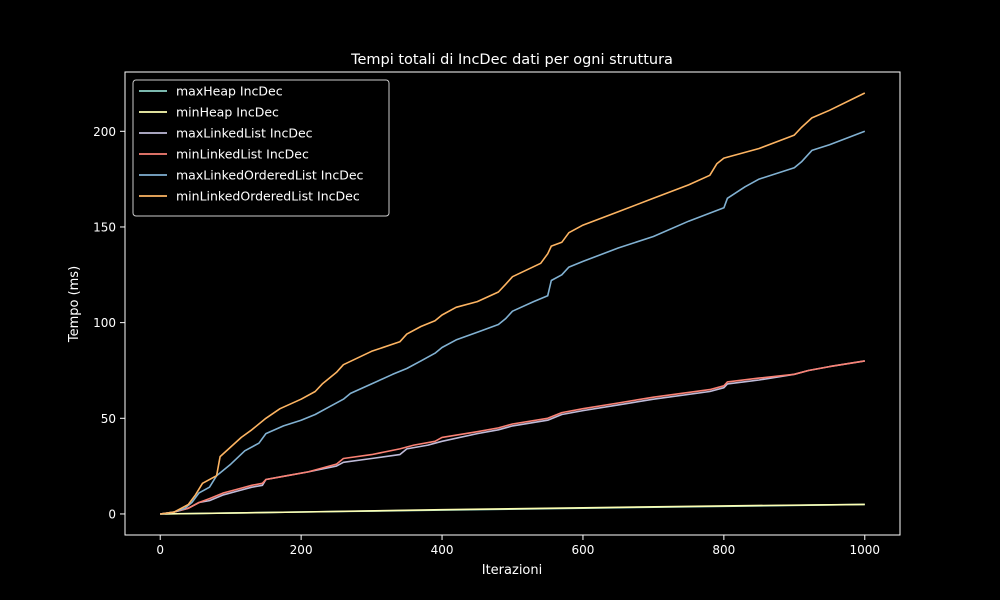 This screenshot has width=1000, height=600. What do you see at coordinates (74, 304) in the screenshot?
I see `y-axis-label: Tempo (ms)` at bounding box center [74, 304].